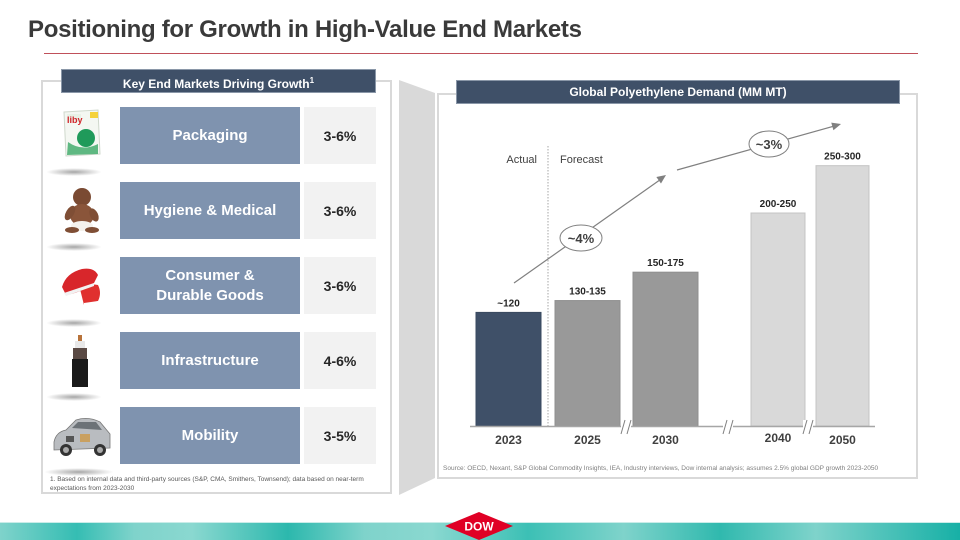 This screenshot has width=960, height=540. I want to click on svg-text: liby, so click(75, 120).